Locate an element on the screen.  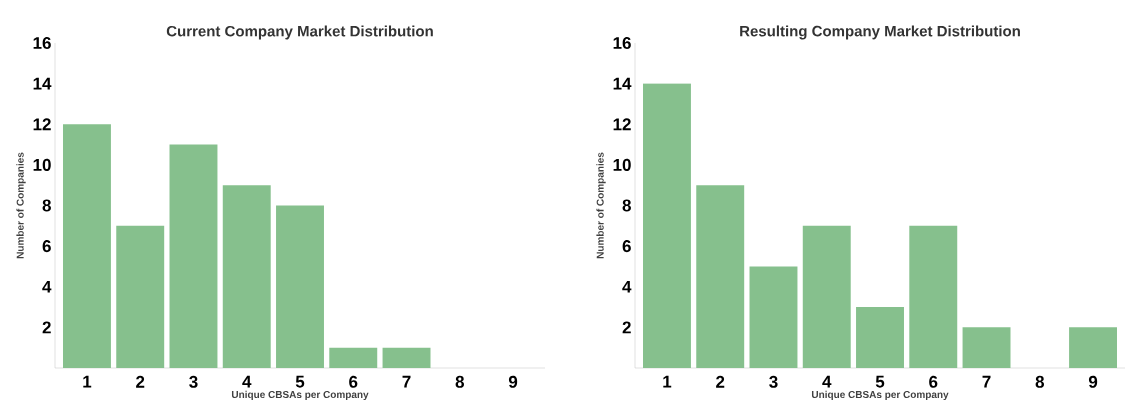
chart-title: Resulting Company Market Distribution is located at coordinates (880, 32).